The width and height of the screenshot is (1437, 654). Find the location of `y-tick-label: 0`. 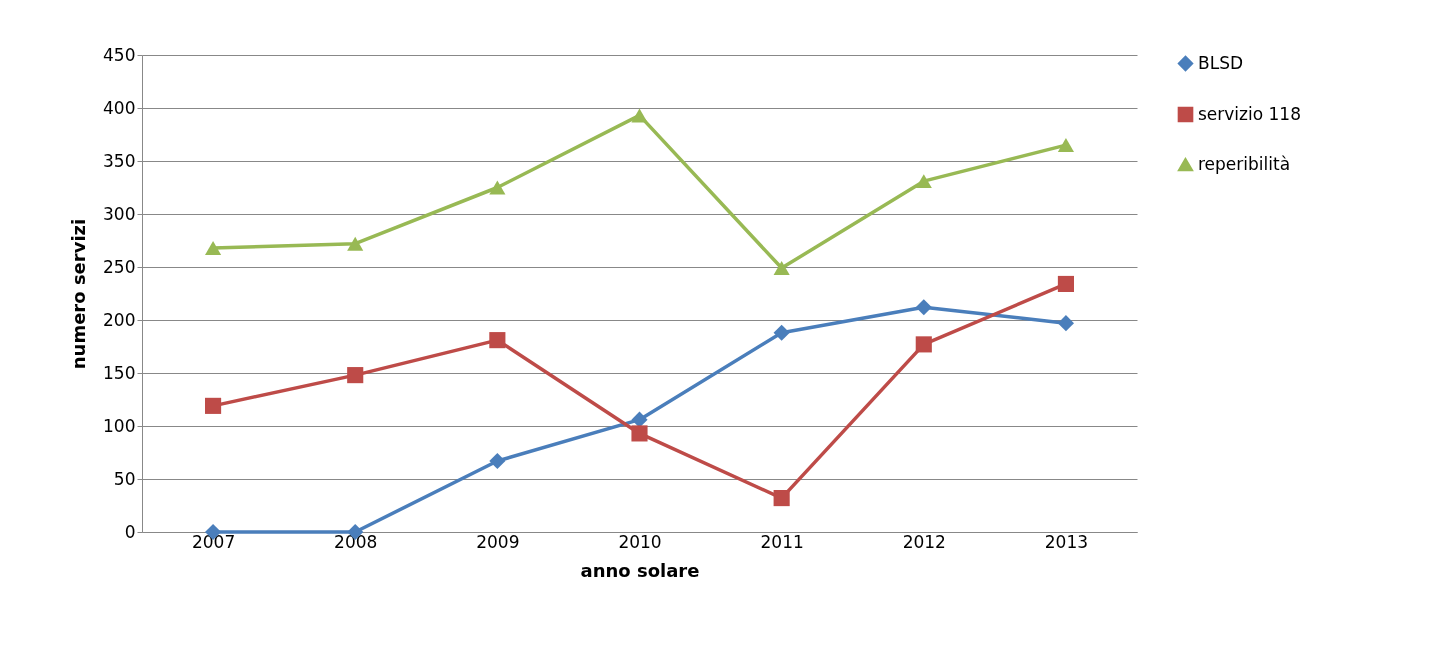

y-tick-label: 0 is located at coordinates (130, 531).